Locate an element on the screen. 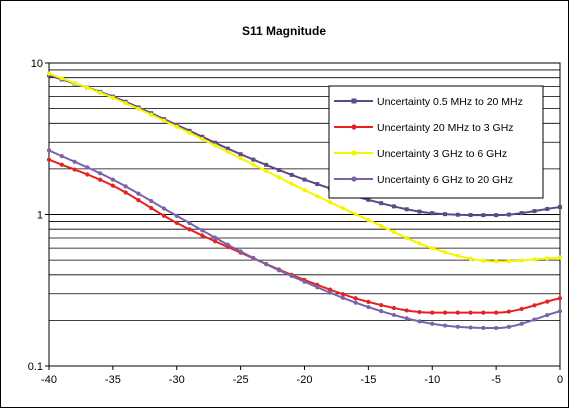 The image size is (569, 408). legend-label: Uncertainty 0.5 MHz to 20 MHz is located at coordinates (450, 102).